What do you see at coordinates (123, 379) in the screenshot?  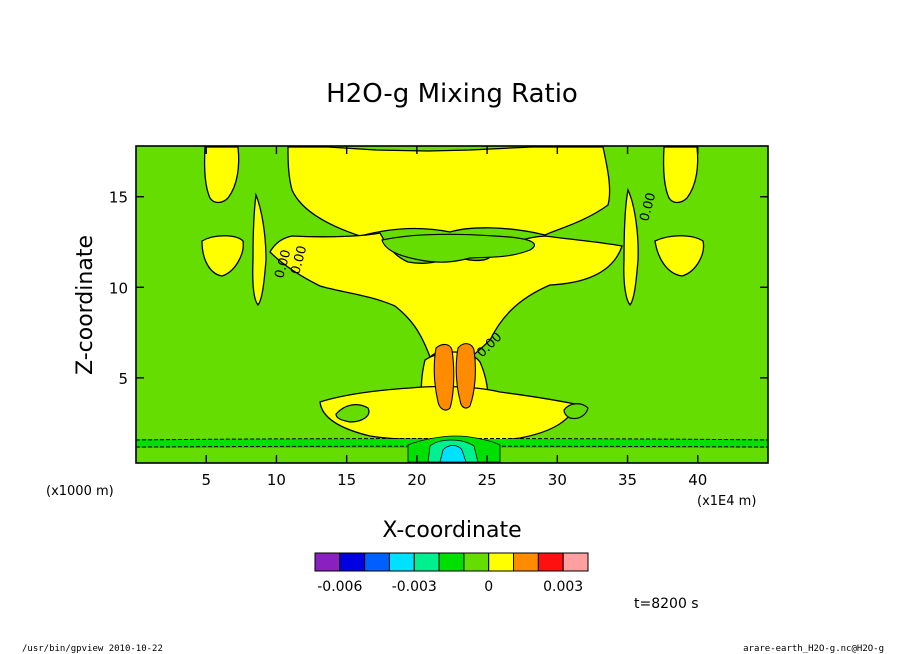 I see `y-tick-label: 5` at bounding box center [123, 379].